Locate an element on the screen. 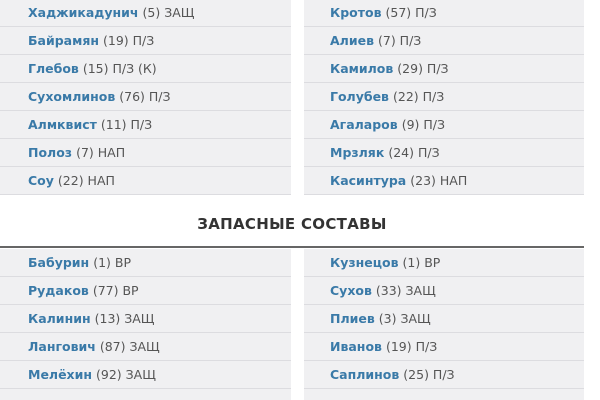  player-row: Соу (22) НАП is located at coordinates (145, 181).